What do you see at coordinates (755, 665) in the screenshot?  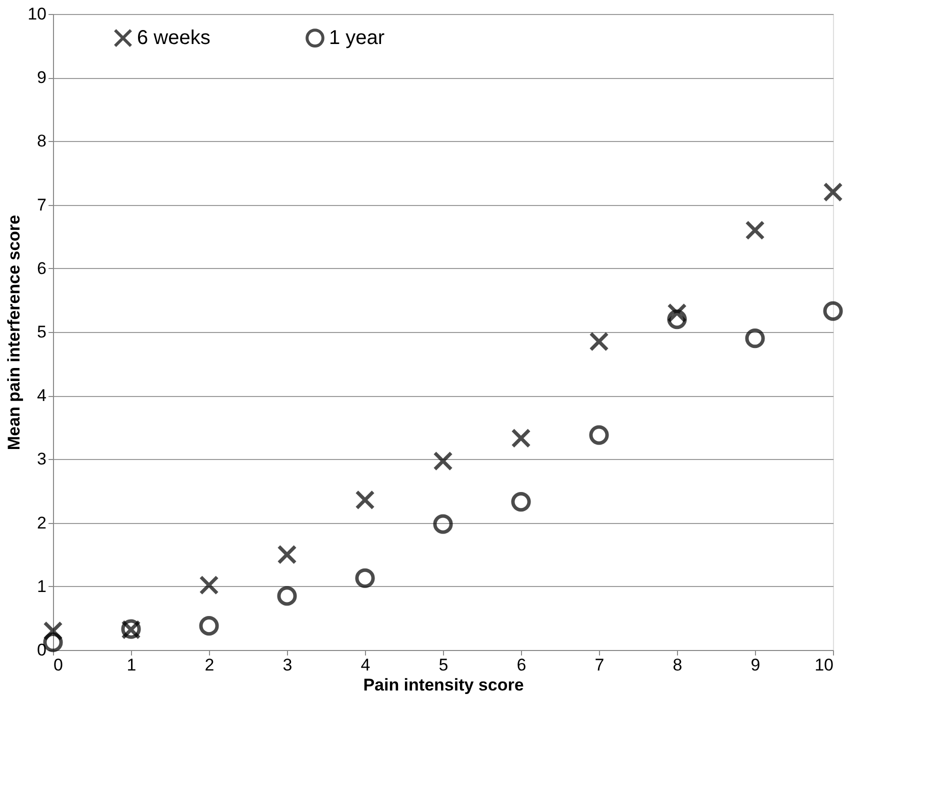 I see `x-tick-label: 9` at bounding box center [755, 665].